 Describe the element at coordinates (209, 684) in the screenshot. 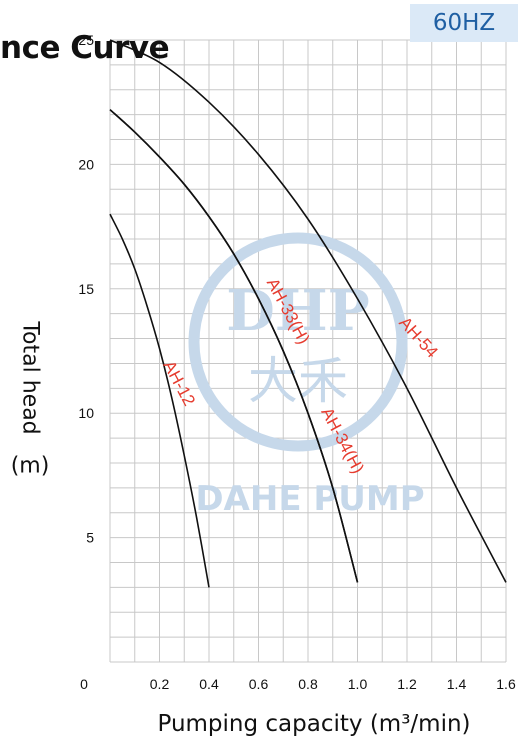

I see `x-tick-label: 0.4` at that location.